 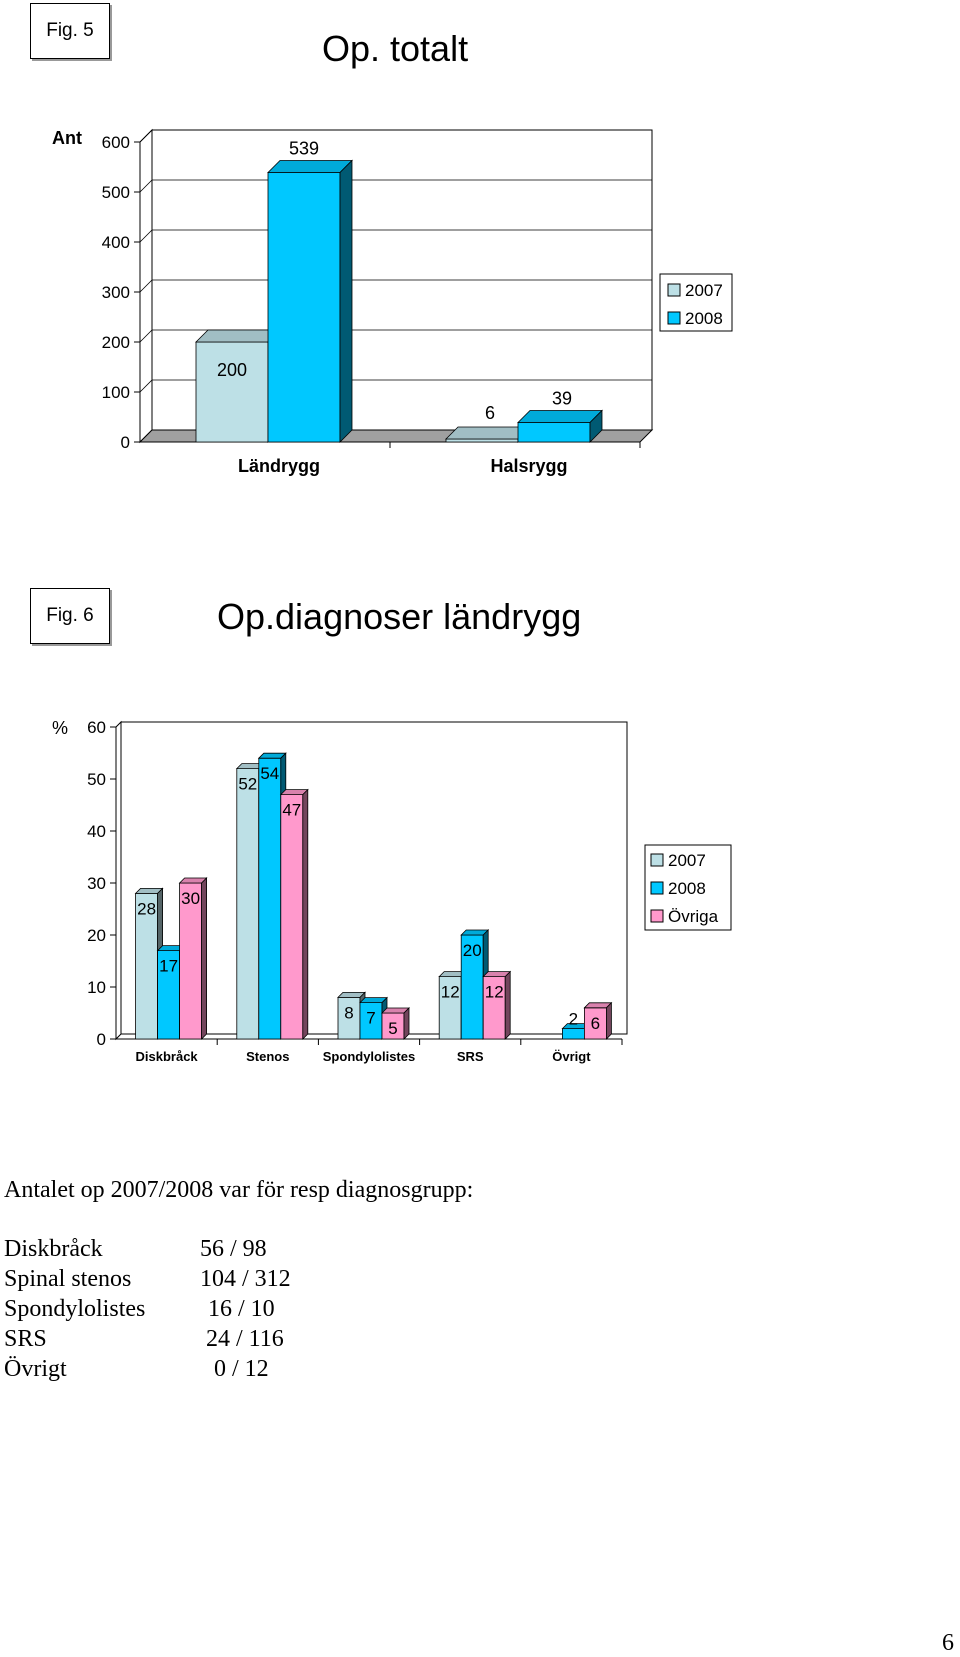 I want to click on stat-value: 24 / 116, so click(x=245, y=1339).